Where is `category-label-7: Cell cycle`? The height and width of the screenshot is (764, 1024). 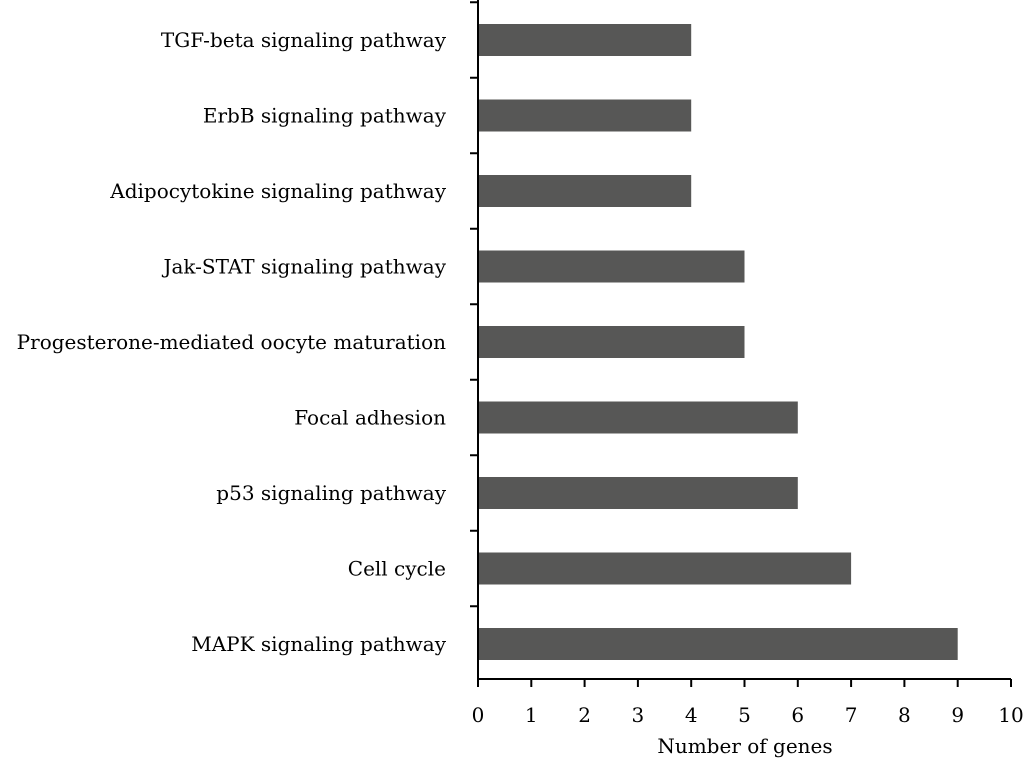
category-label-7: Cell cycle is located at coordinates (397, 569).